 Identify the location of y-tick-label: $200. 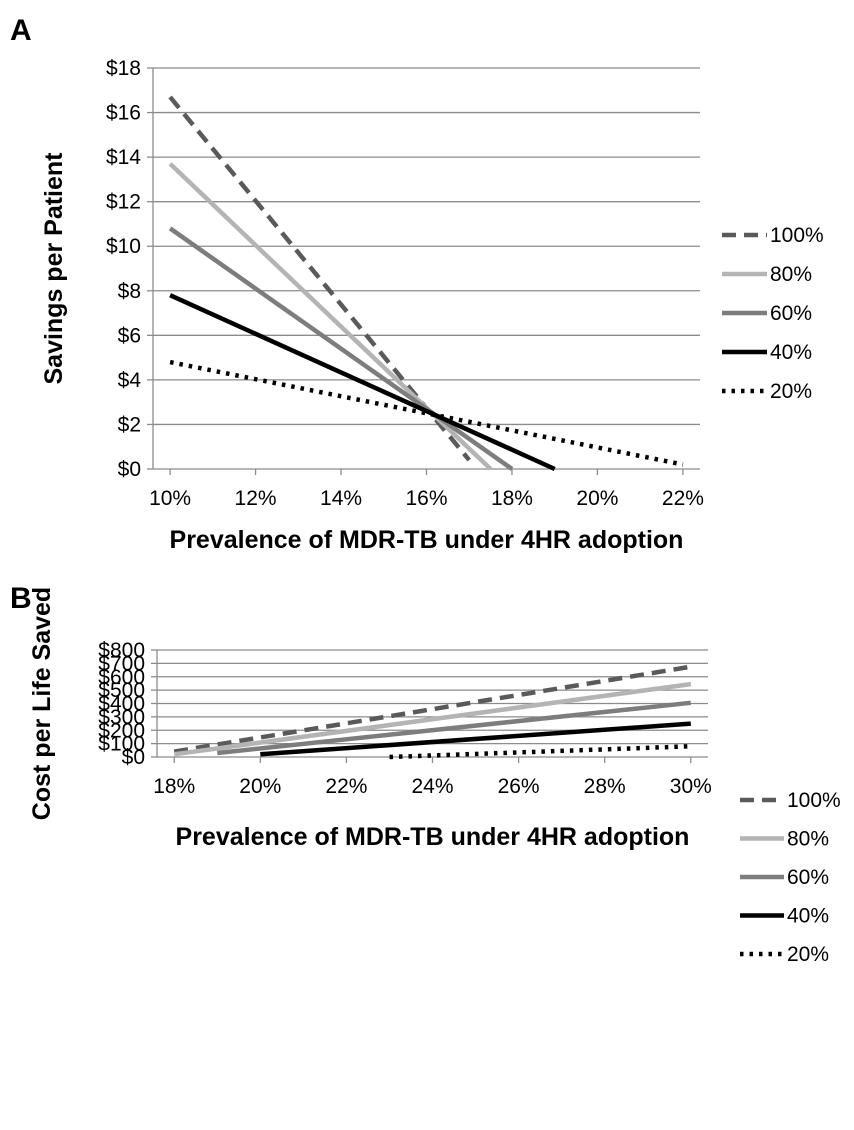
(121, 730).